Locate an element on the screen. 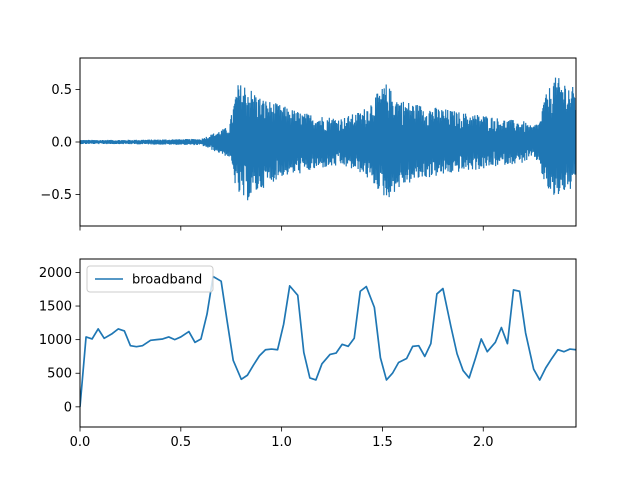 This screenshot has width=640, height=480. broadband-y-tick-label: 0 is located at coordinates (68, 407).